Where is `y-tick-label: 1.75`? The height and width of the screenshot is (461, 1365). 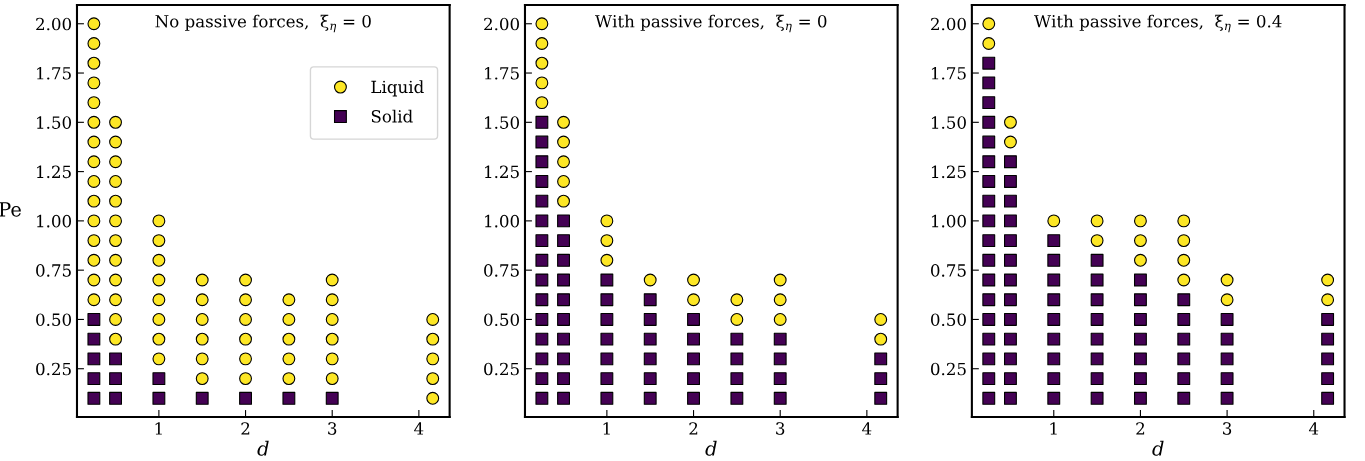
y-tick-label: 1.75 is located at coordinates (502, 73).